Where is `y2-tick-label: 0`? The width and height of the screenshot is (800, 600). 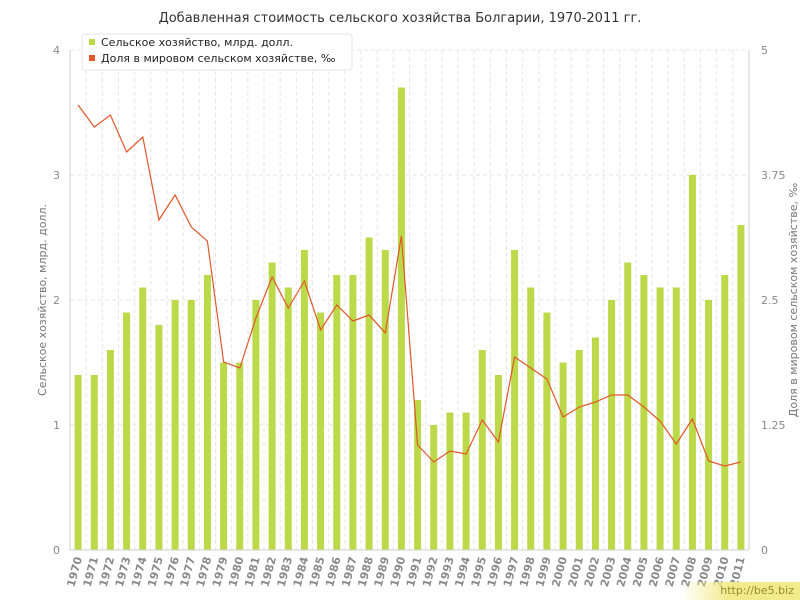
y2-tick-label: 0 is located at coordinates (764, 550).